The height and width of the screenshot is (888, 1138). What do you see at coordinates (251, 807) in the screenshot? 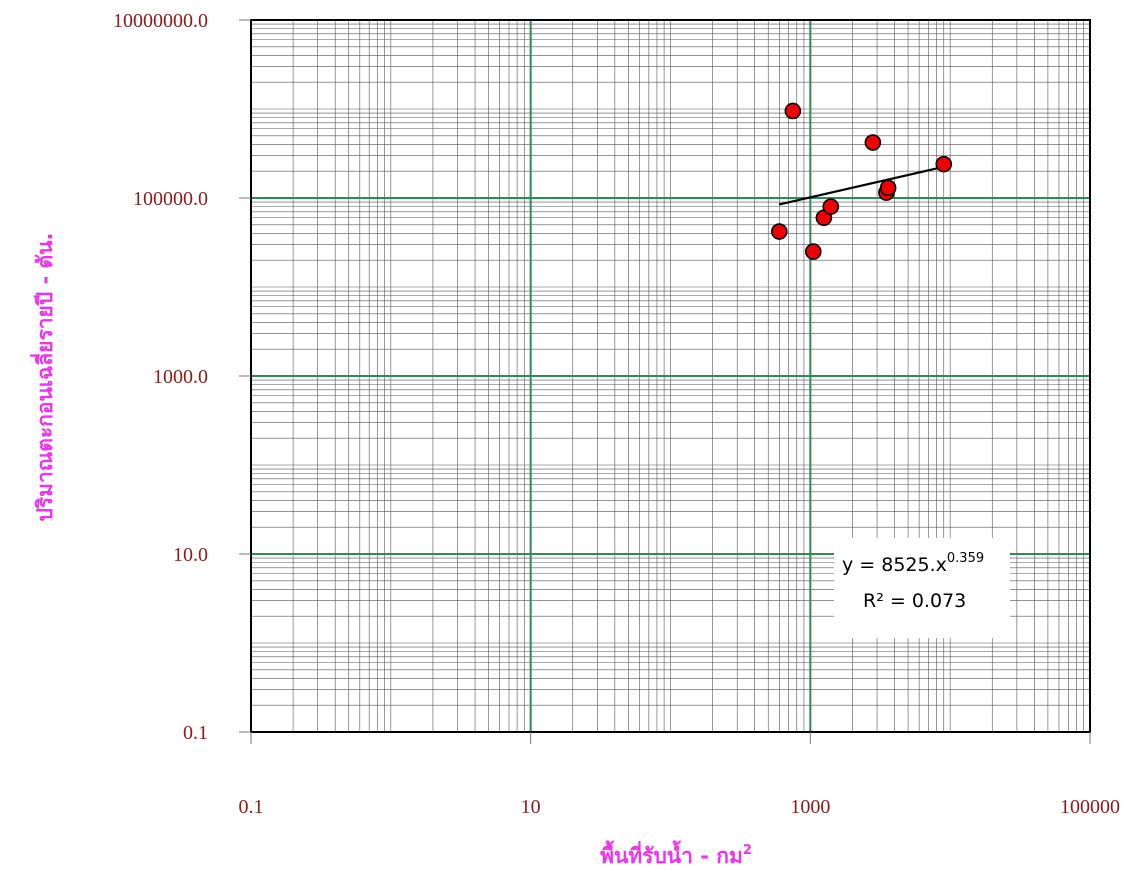
I see `x-tick-label: 0.1` at bounding box center [251, 807].